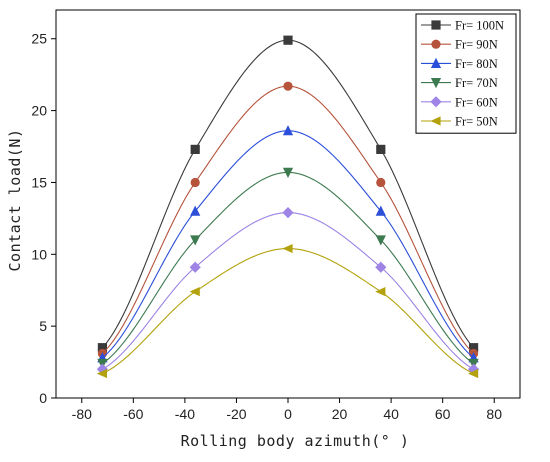  What do you see at coordinates (476, 122) in the screenshot?
I see `legend-label: Fr= 50N` at bounding box center [476, 122].